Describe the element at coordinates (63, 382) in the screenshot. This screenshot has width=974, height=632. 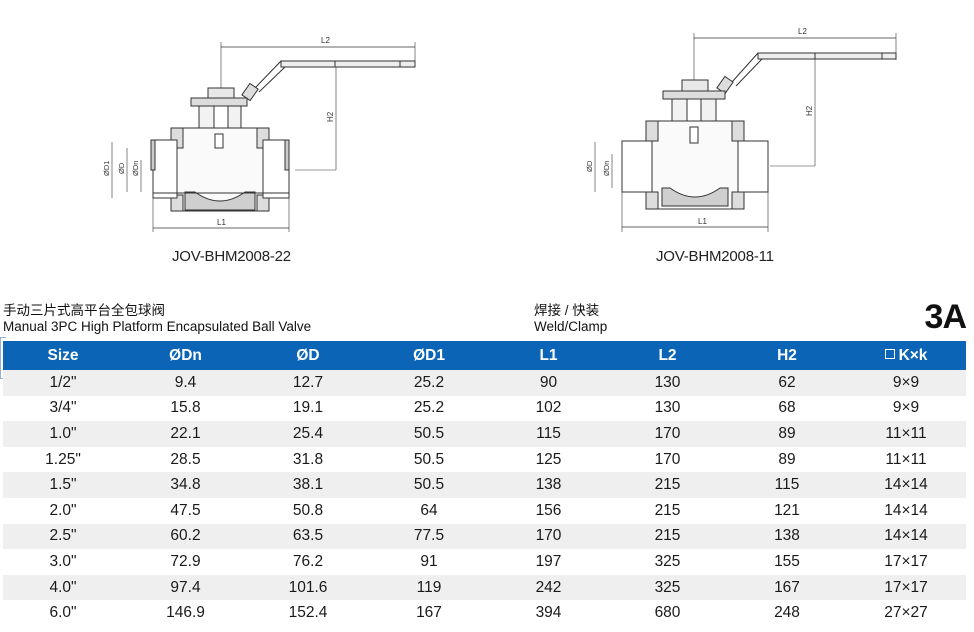
I see `table-cell: 1/2"` at that location.